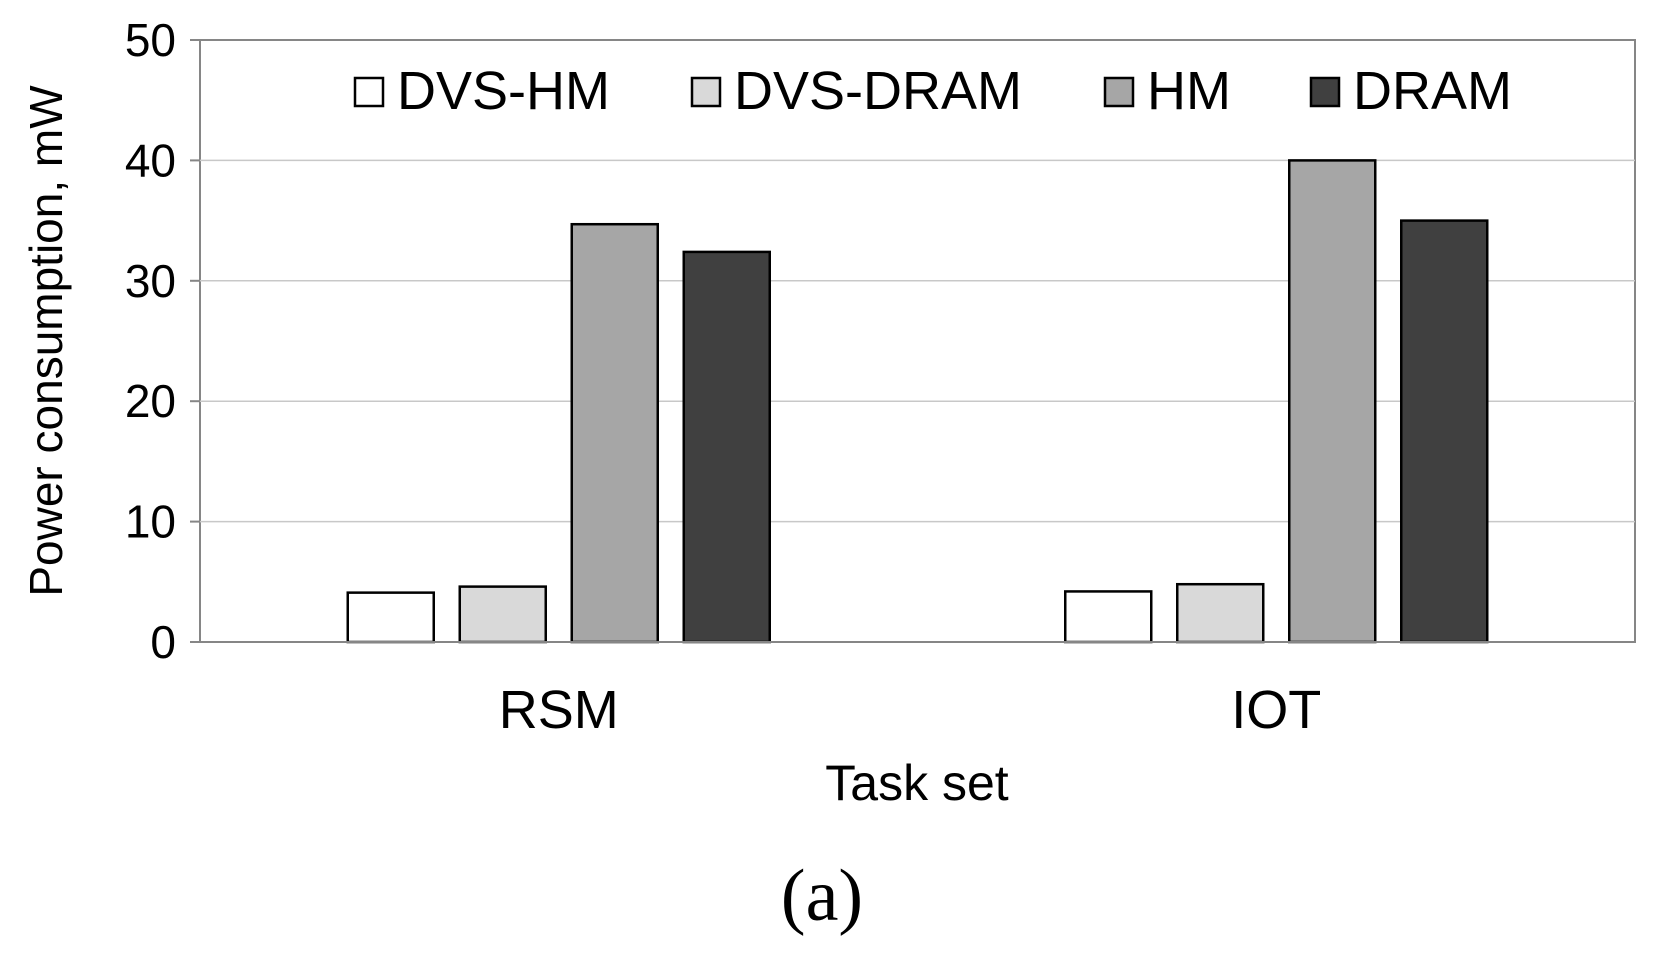  Describe the element at coordinates (502, 614) in the screenshot. I see `bar-rsm-dvs-dram` at that location.